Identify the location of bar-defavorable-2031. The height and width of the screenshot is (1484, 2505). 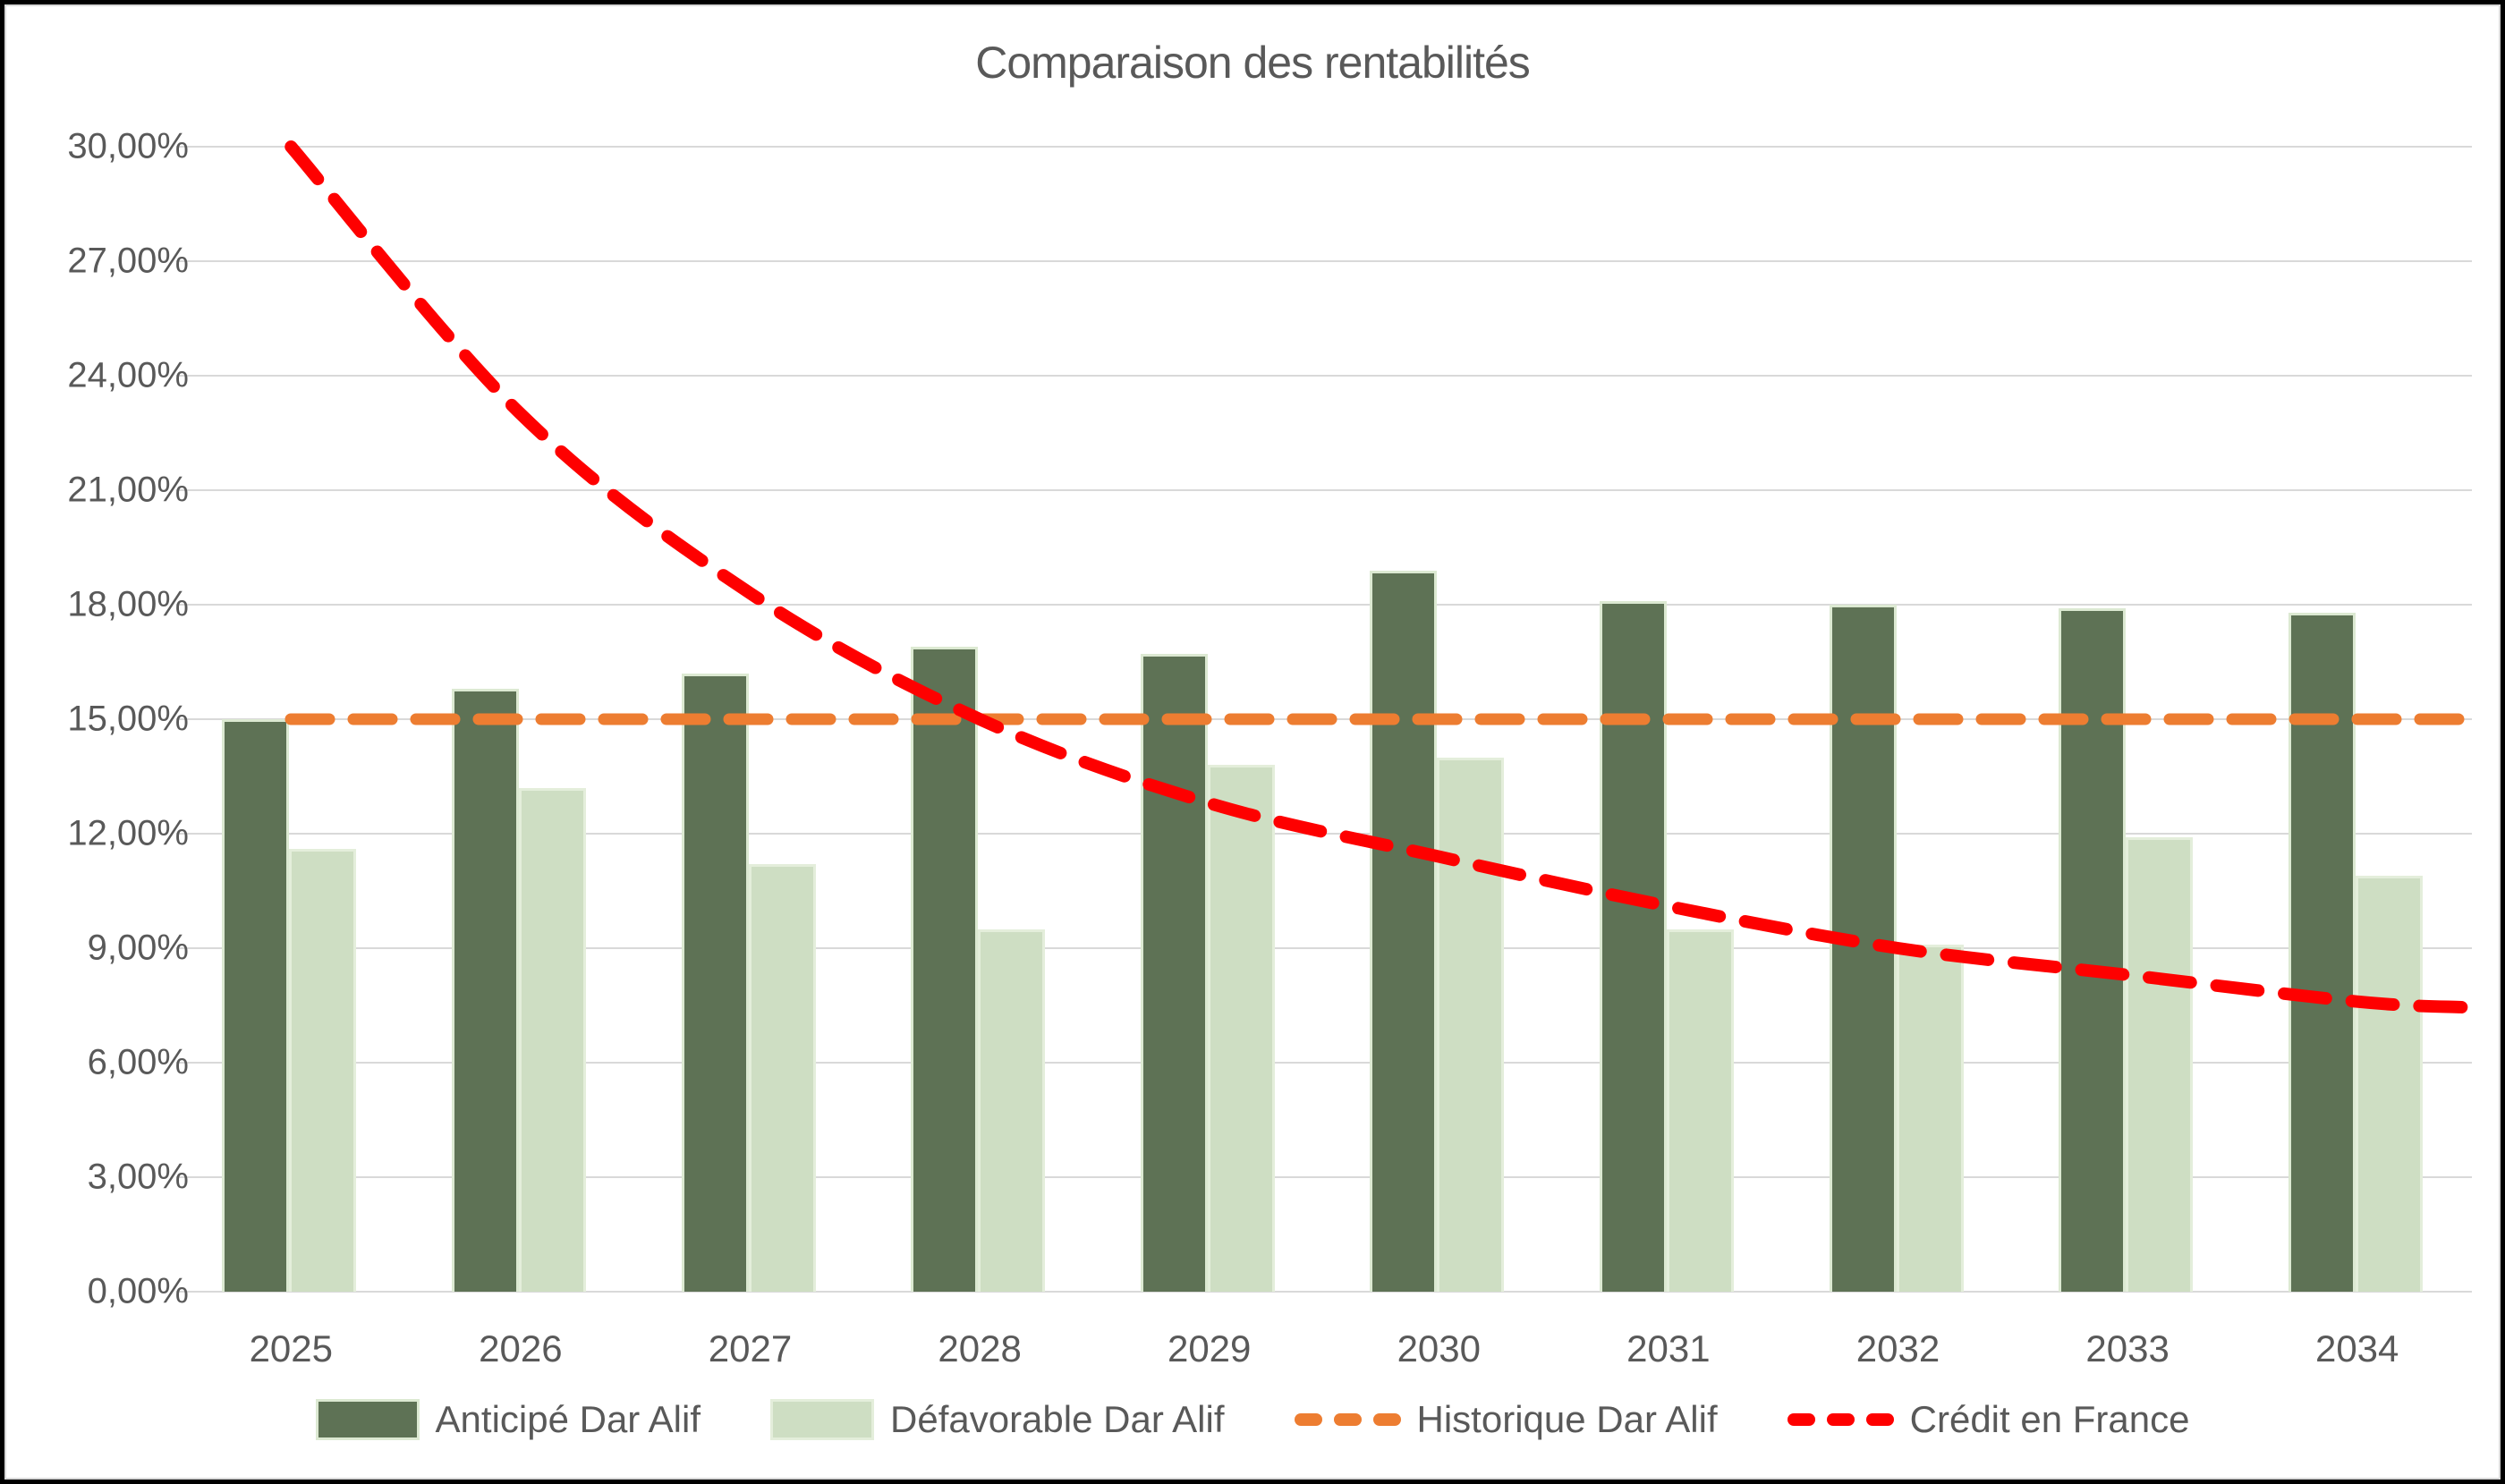
(1700, 1110).